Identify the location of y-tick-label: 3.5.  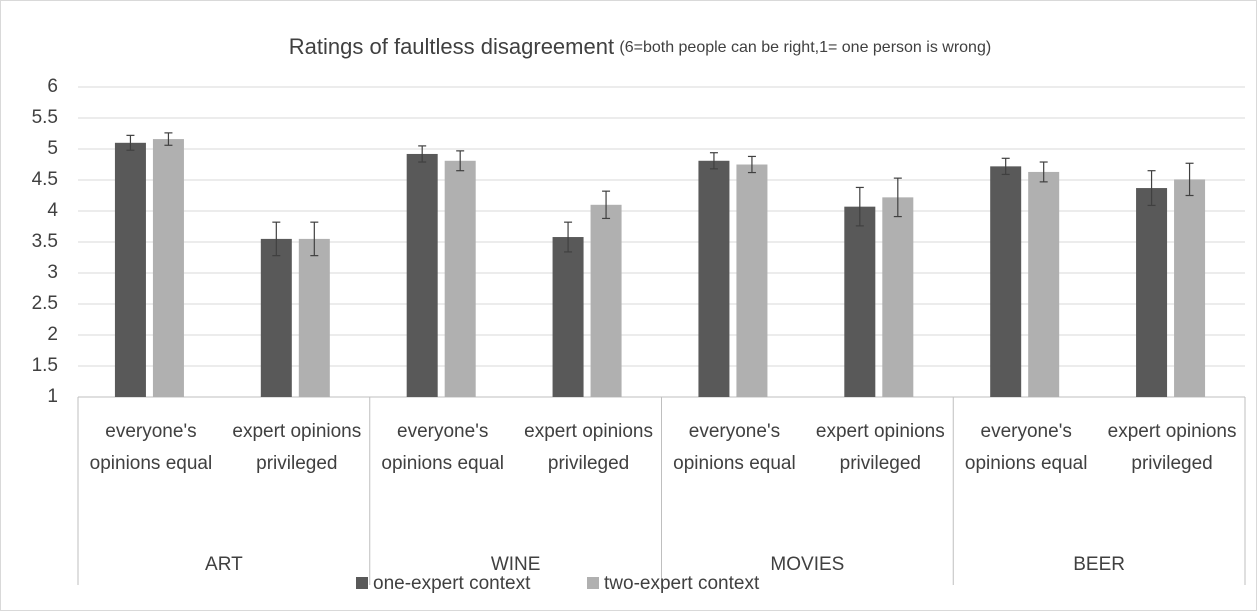
(45, 241).